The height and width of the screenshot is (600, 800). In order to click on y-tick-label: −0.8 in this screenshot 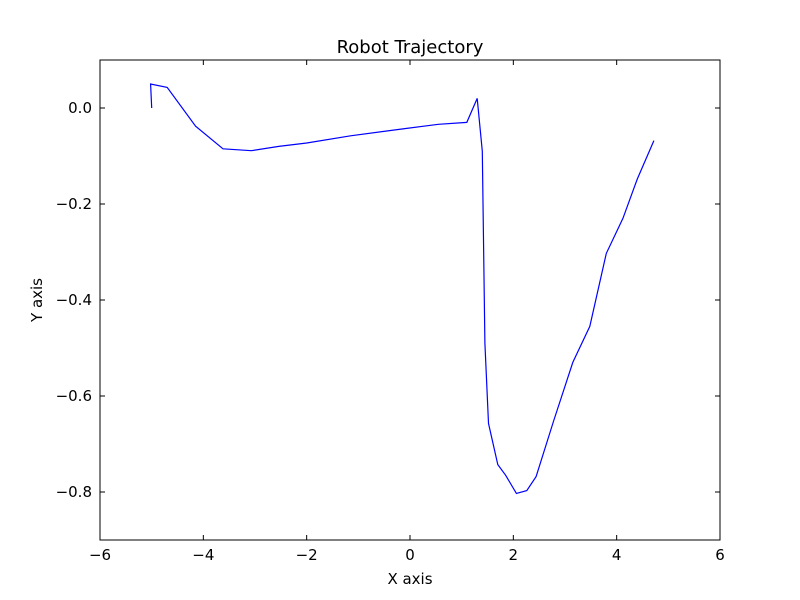, I will do `click(74, 492)`.